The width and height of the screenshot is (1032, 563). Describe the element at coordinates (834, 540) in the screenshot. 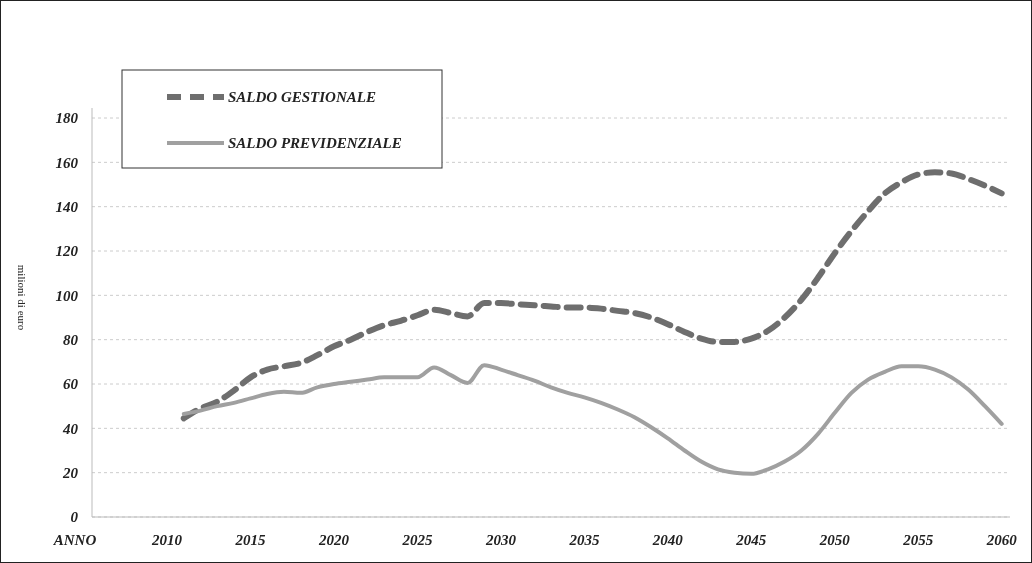

I see `x-tick-label: 2050` at that location.